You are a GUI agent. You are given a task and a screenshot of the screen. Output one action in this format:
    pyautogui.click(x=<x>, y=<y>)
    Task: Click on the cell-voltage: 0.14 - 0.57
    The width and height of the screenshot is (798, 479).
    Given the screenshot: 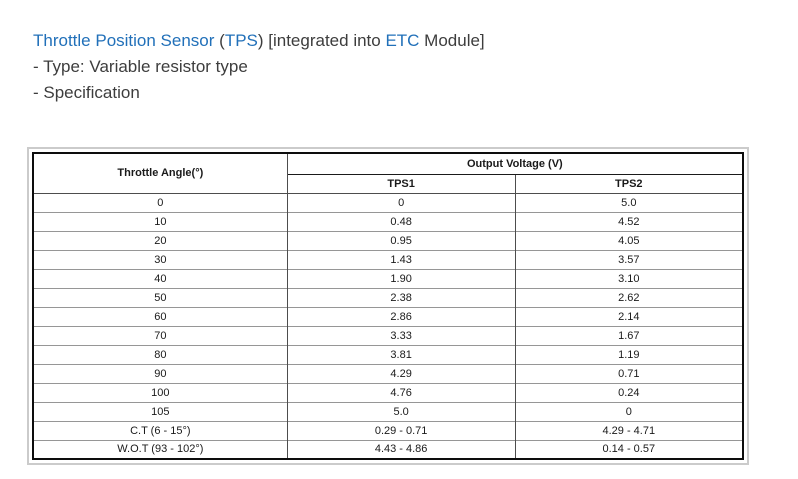 What is the action you would take?
    pyautogui.click(x=628, y=449)
    